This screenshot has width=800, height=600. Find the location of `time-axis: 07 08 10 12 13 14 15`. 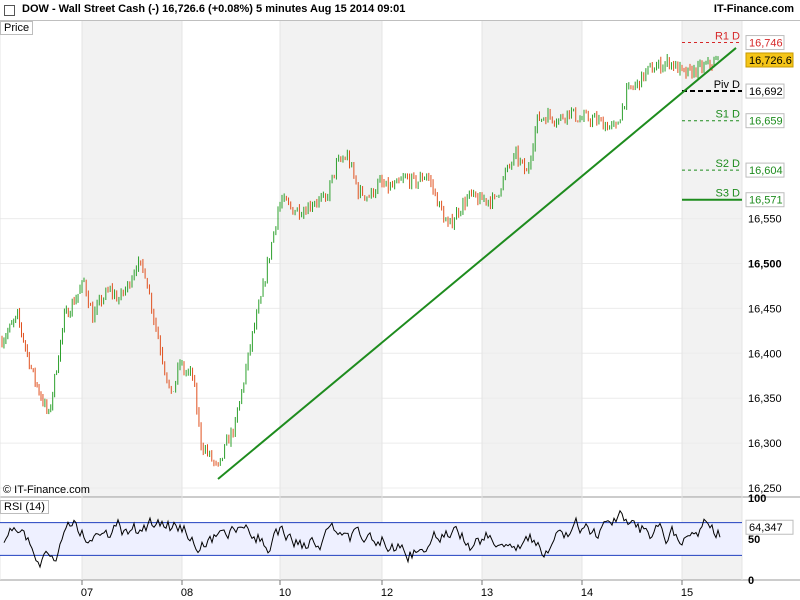

time-axis: 07 08 10 12 13 14 15 is located at coordinates (387, 589).